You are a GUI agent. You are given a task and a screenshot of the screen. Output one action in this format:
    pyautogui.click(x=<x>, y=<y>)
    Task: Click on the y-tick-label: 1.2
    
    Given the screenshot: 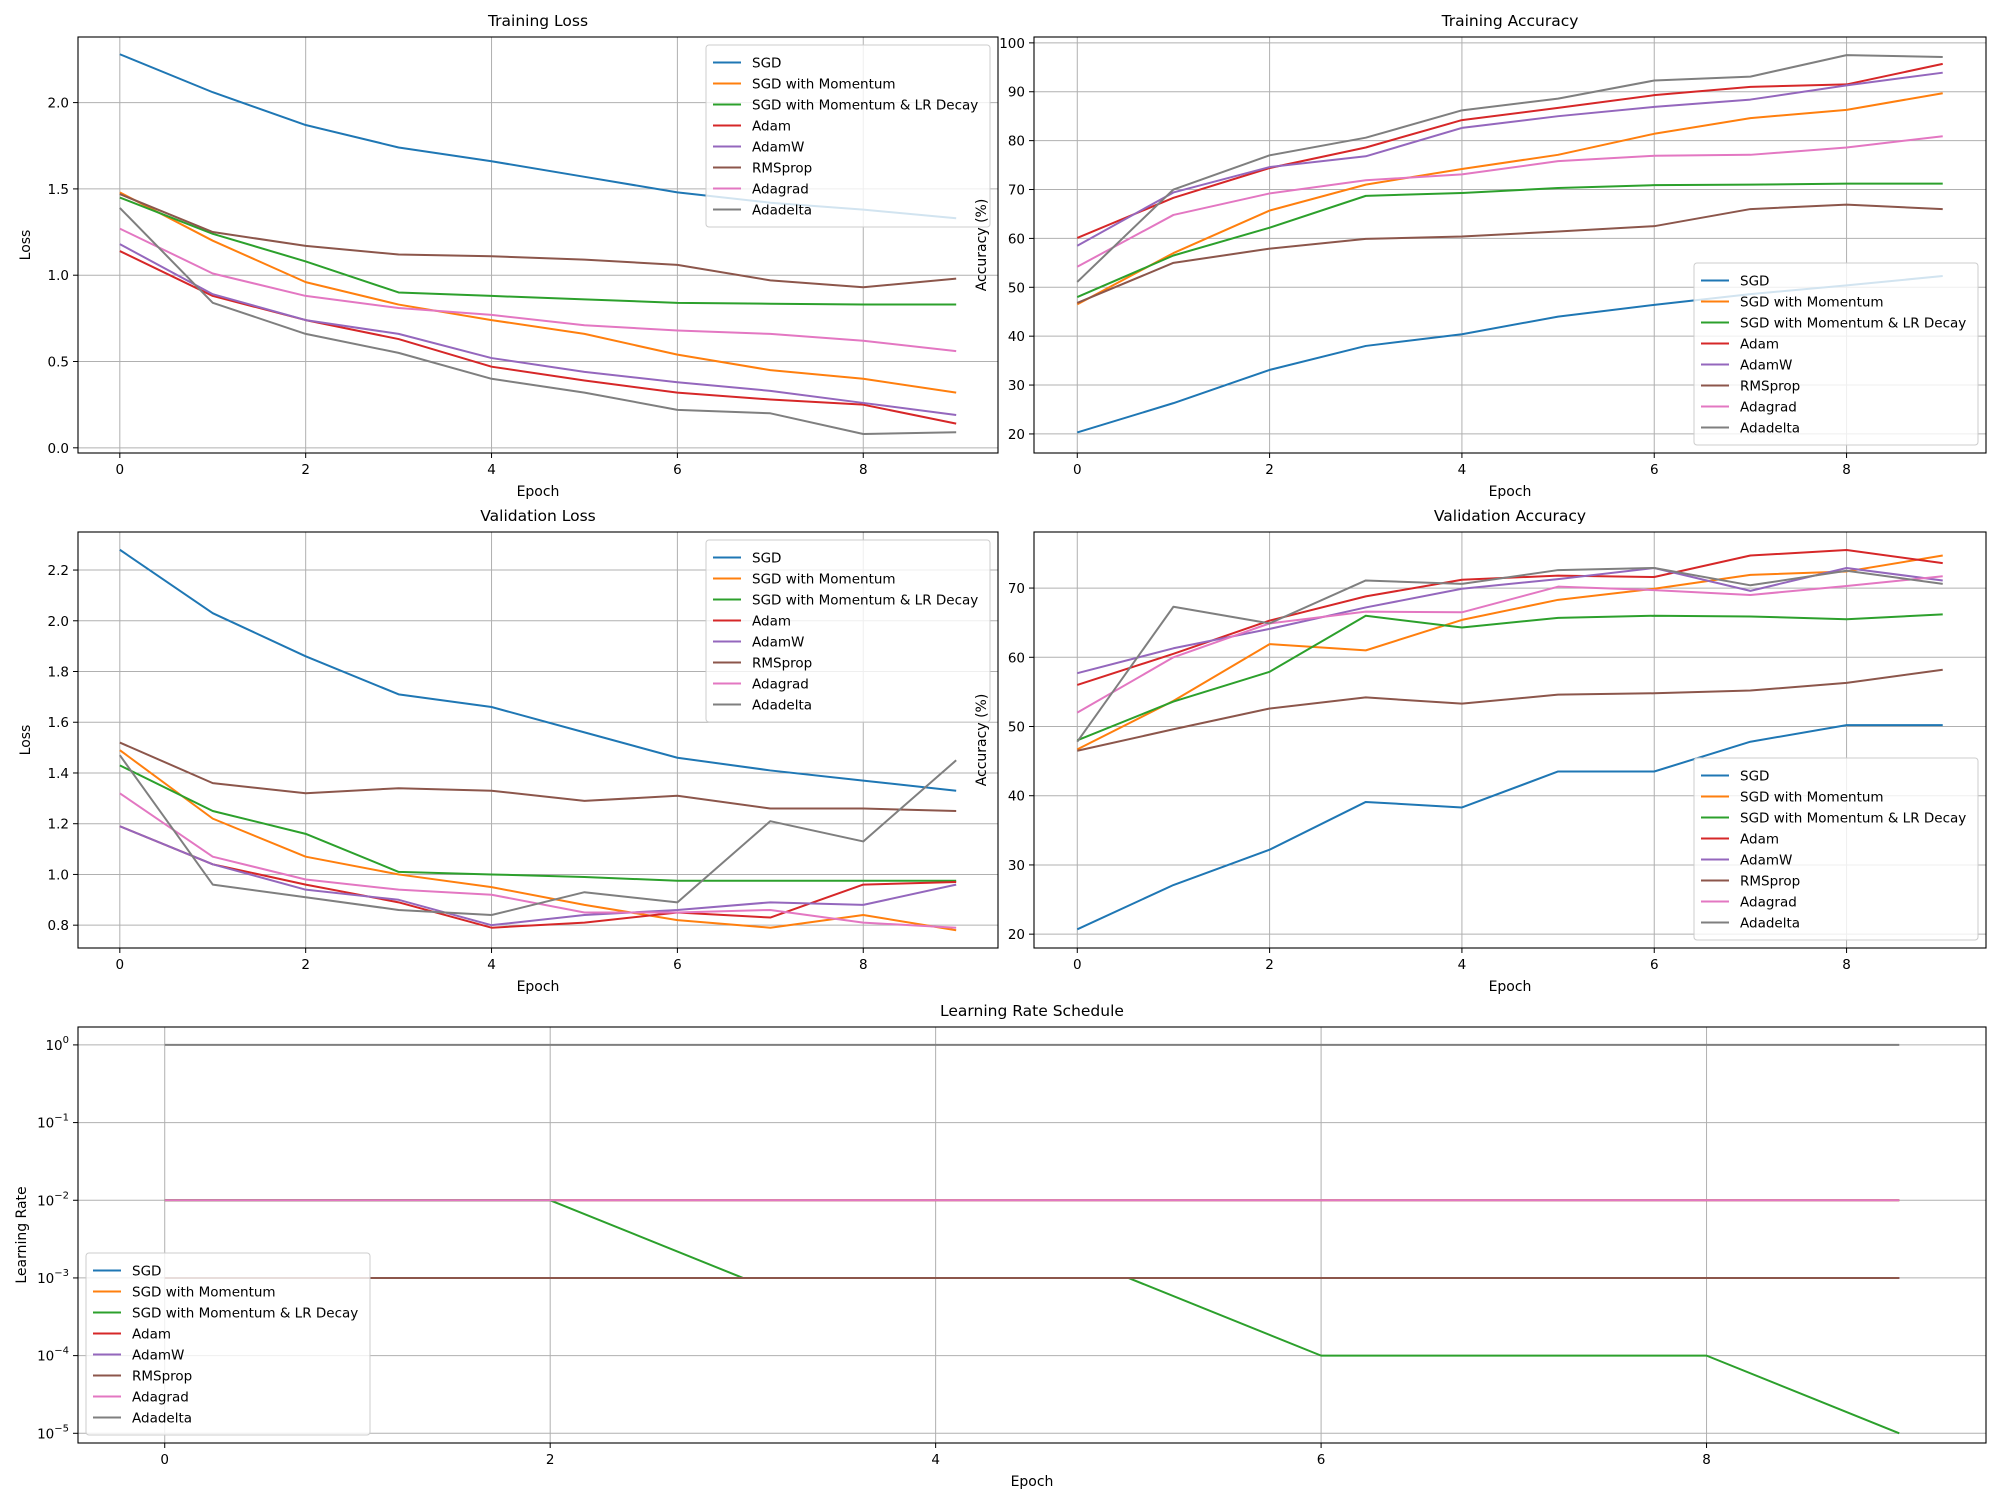 What is the action you would take?
    pyautogui.click(x=58, y=825)
    